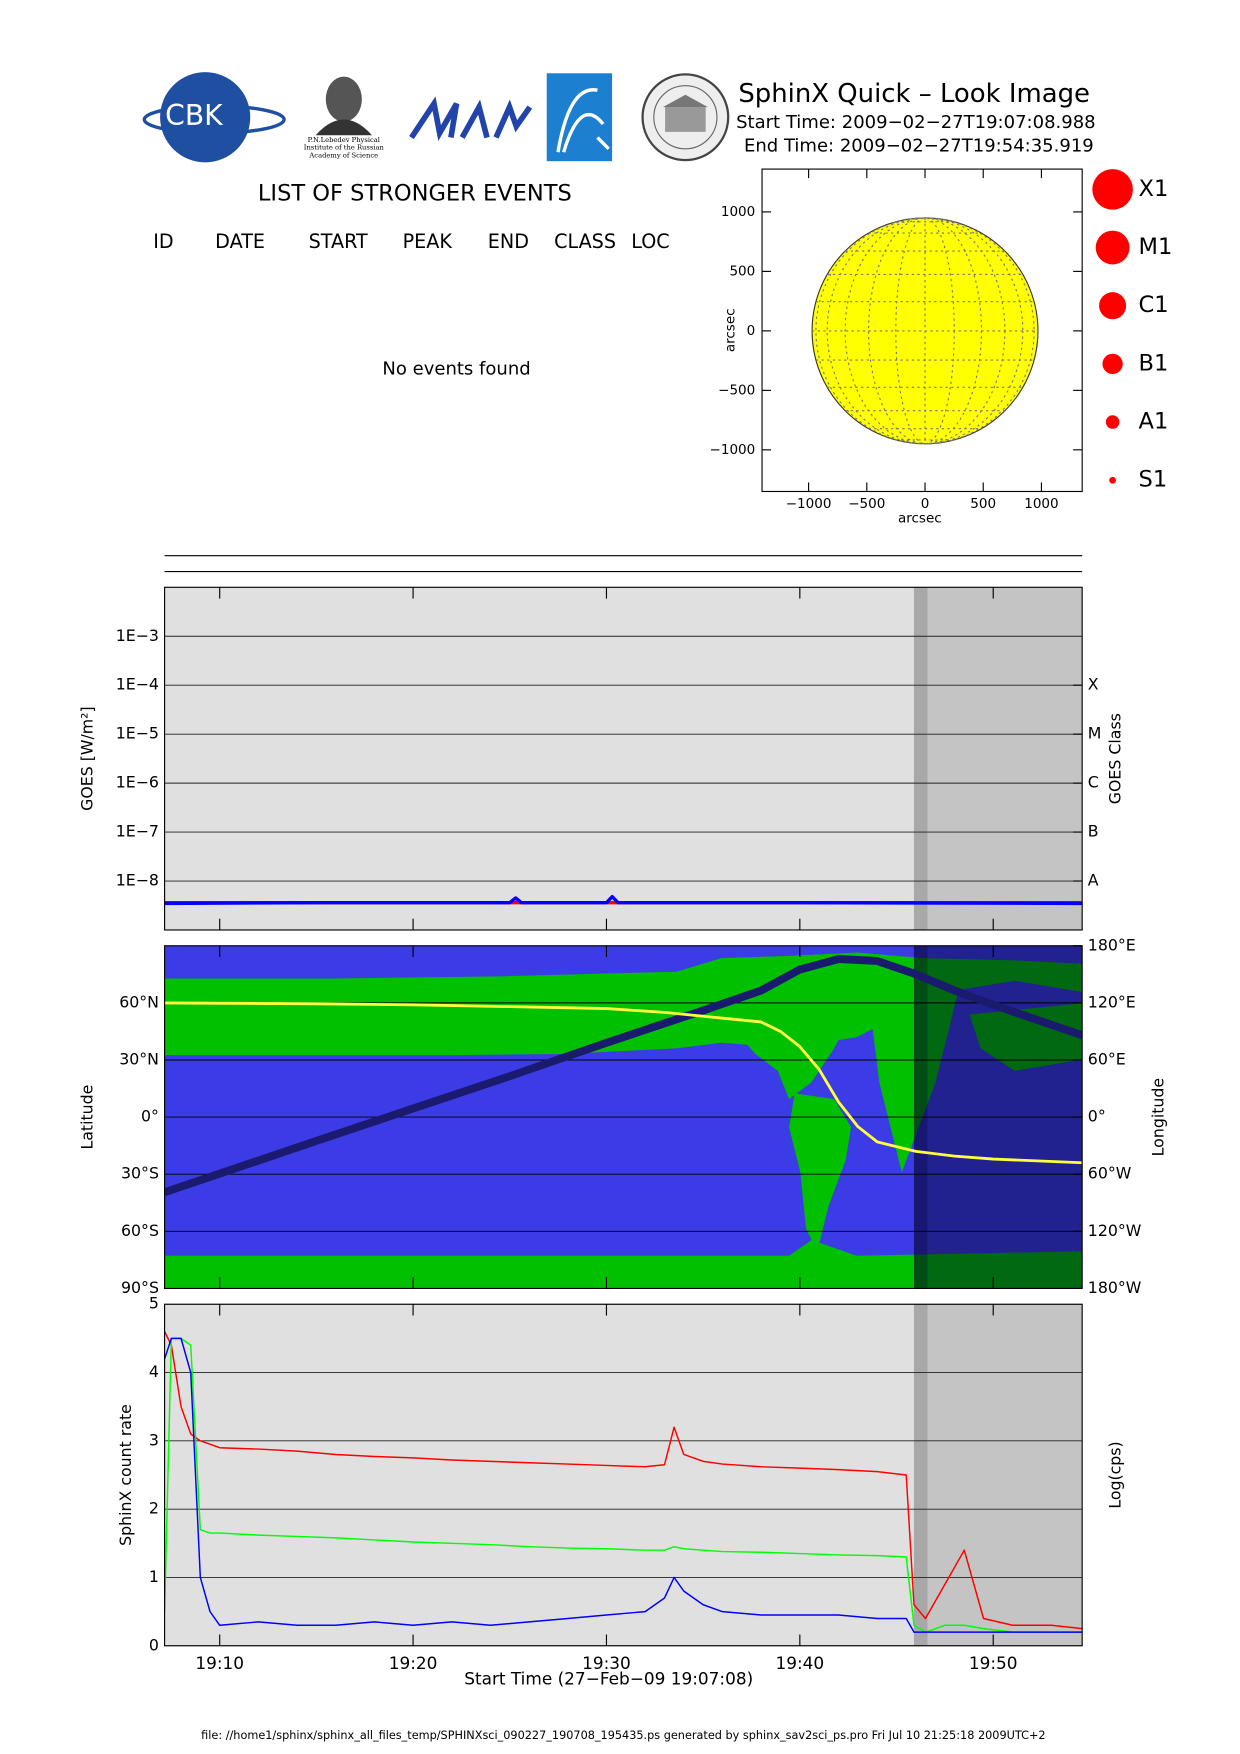  What do you see at coordinates (579, 117) in the screenshot?
I see `logo-instrument` at bounding box center [579, 117].